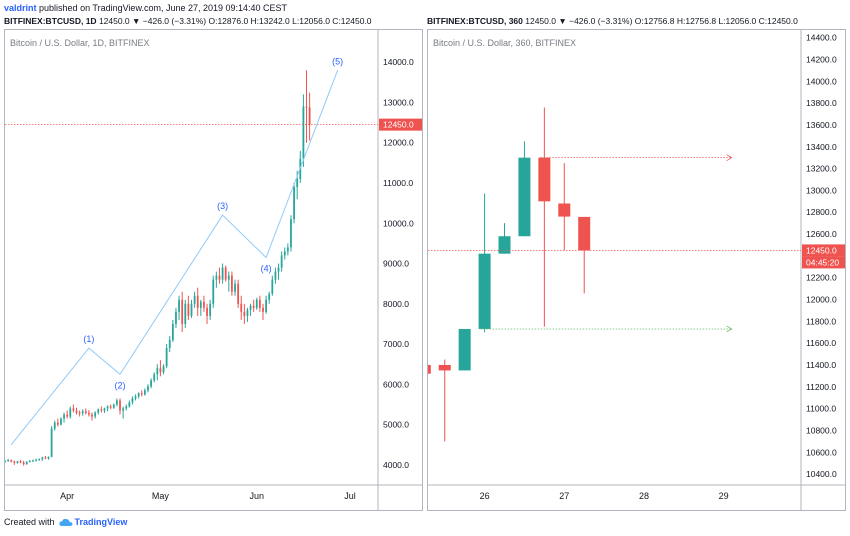 The width and height of the screenshot is (850, 536). I want to click on price-tick-label: 10800.0, so click(821, 430).